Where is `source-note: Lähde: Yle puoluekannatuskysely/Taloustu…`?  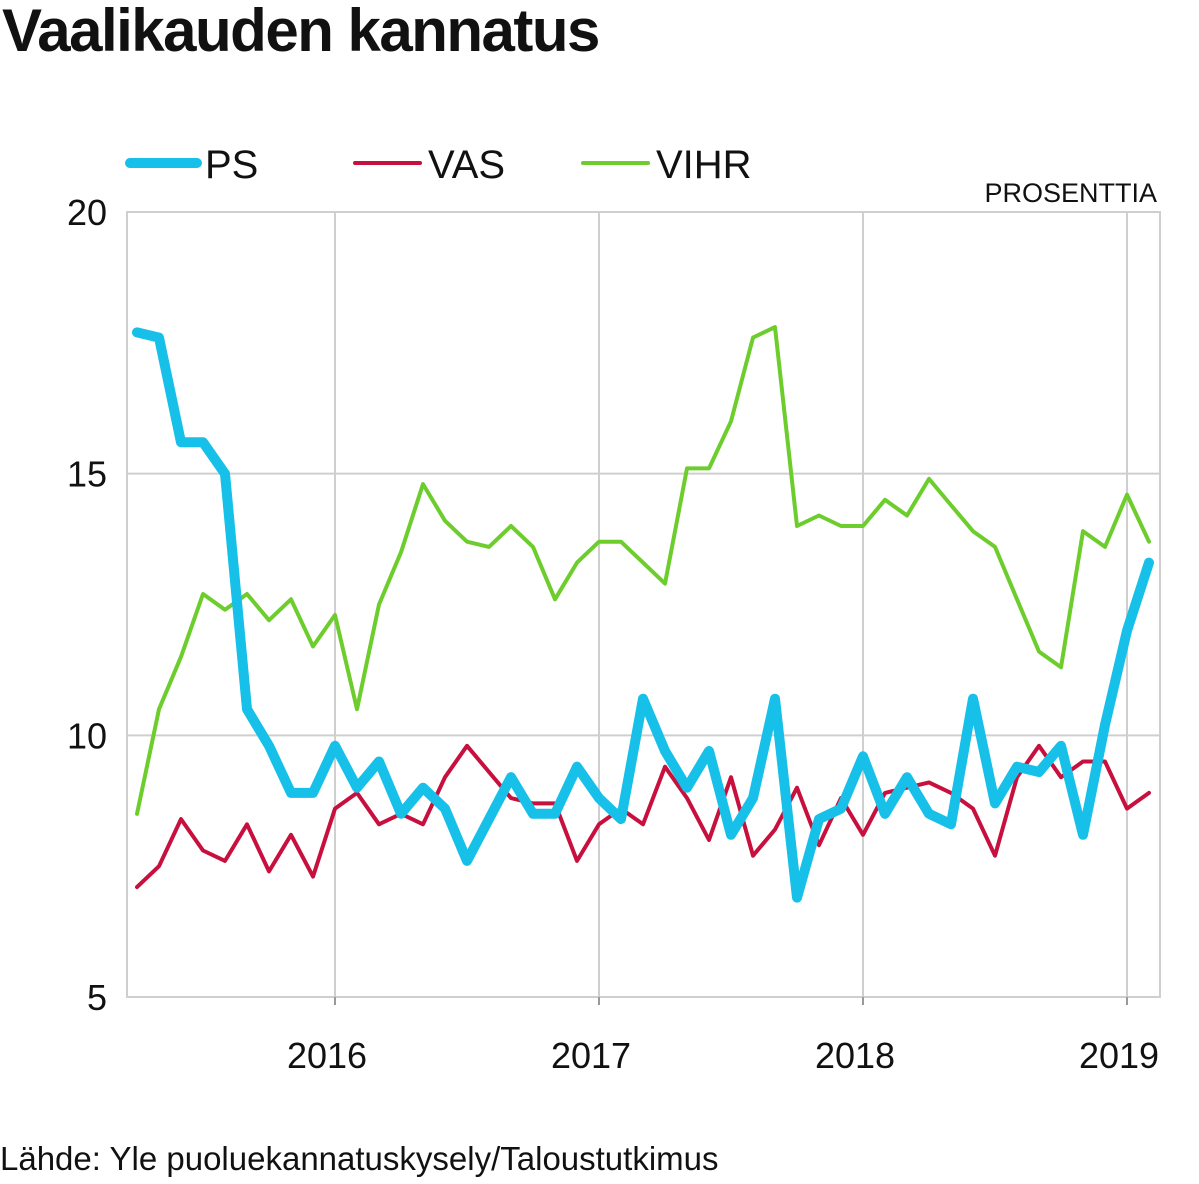 source-note: Lähde: Yle puoluekannatuskysely/Taloustu… is located at coordinates (359, 1158).